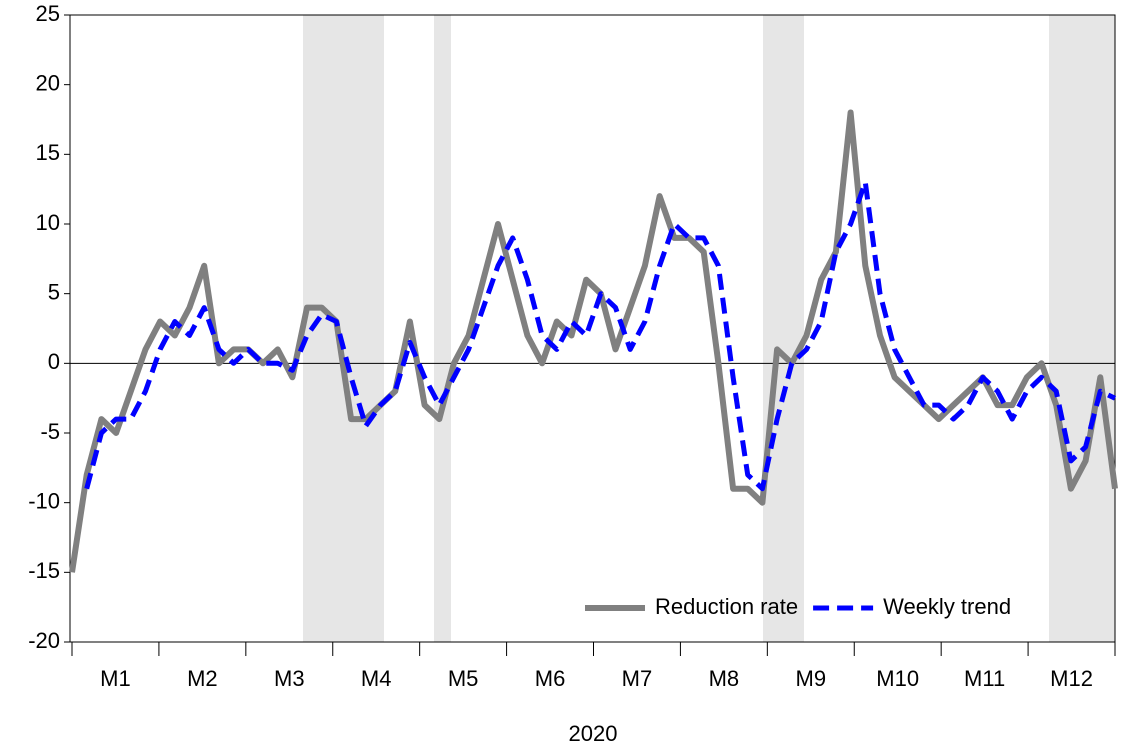  What do you see at coordinates (376, 678) in the screenshot?
I see `x-tick-label: M4` at bounding box center [376, 678].